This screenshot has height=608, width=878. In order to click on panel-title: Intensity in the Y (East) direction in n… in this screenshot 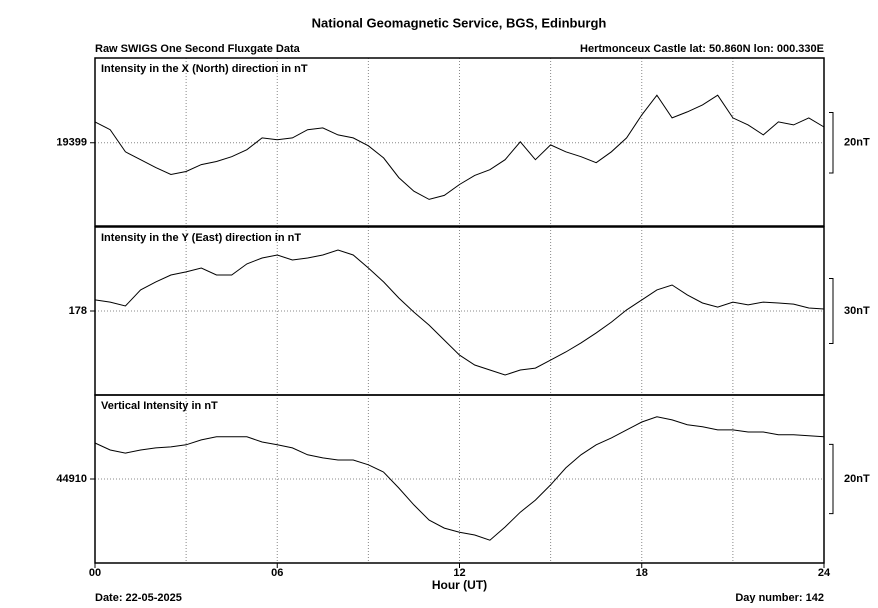, I will do `click(201, 238)`.